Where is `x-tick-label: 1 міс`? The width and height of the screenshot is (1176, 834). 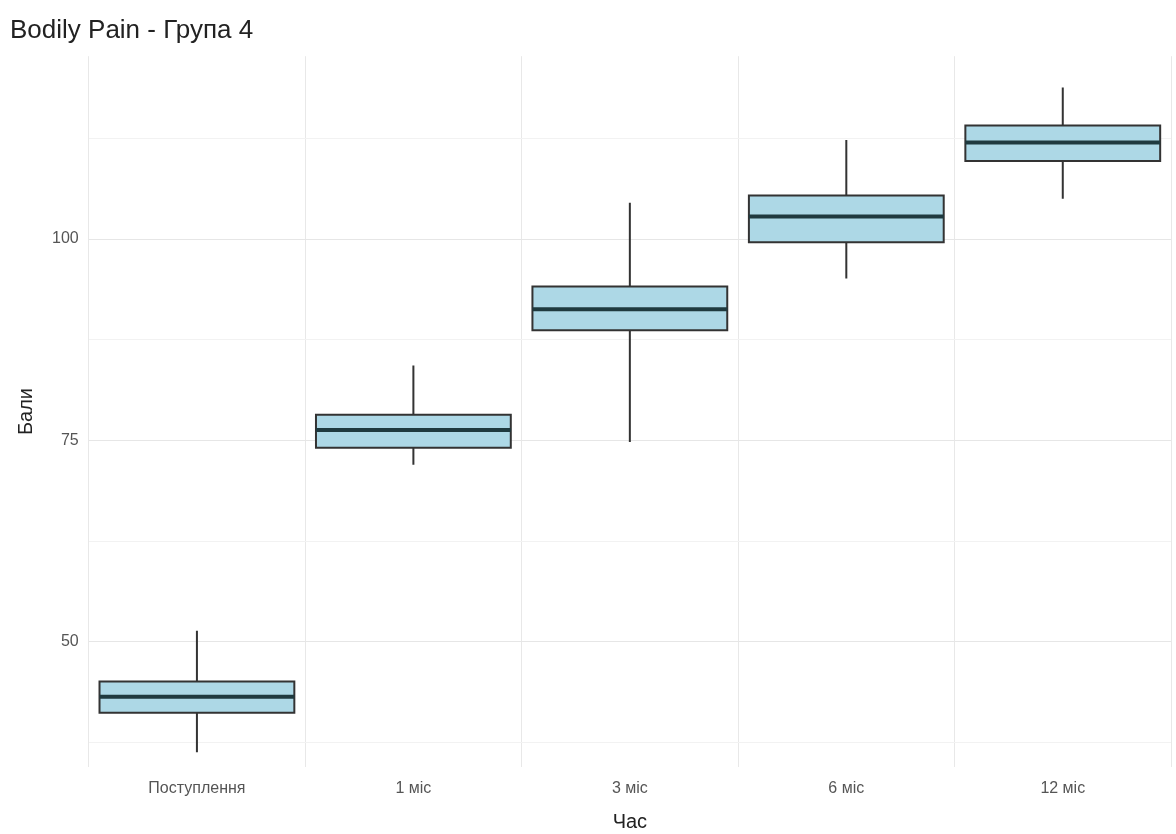 x-tick-label: 1 міс is located at coordinates (413, 787).